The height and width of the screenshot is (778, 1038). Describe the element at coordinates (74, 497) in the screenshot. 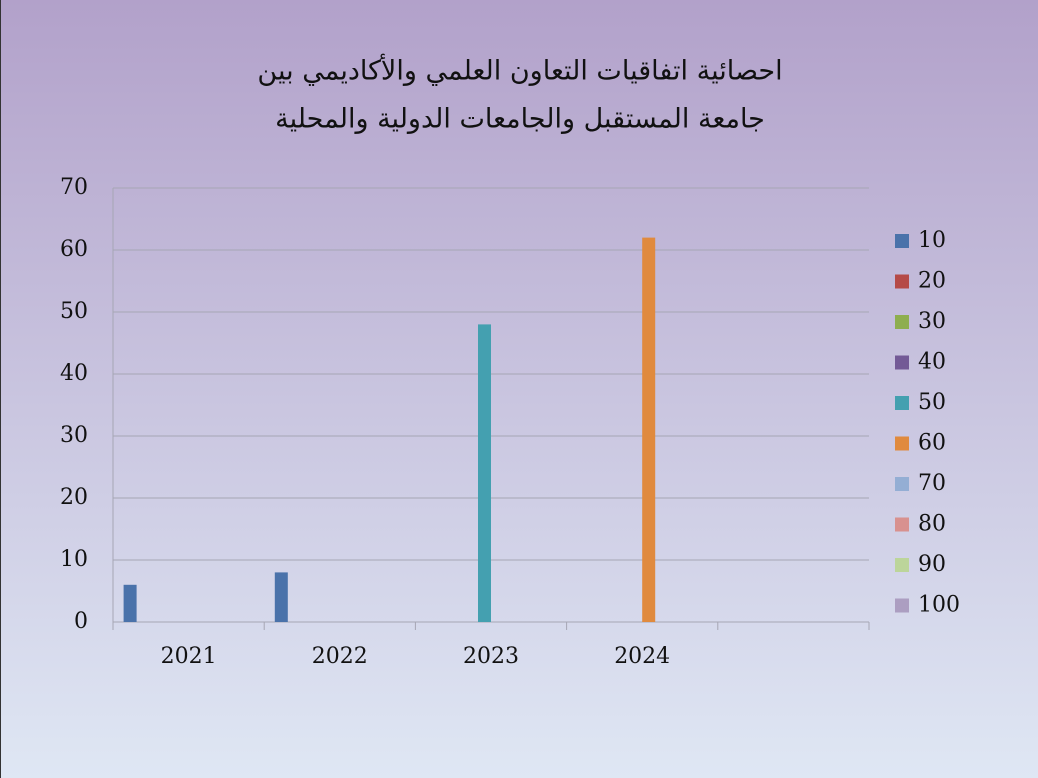

I see `y-tick-label: 20` at that location.